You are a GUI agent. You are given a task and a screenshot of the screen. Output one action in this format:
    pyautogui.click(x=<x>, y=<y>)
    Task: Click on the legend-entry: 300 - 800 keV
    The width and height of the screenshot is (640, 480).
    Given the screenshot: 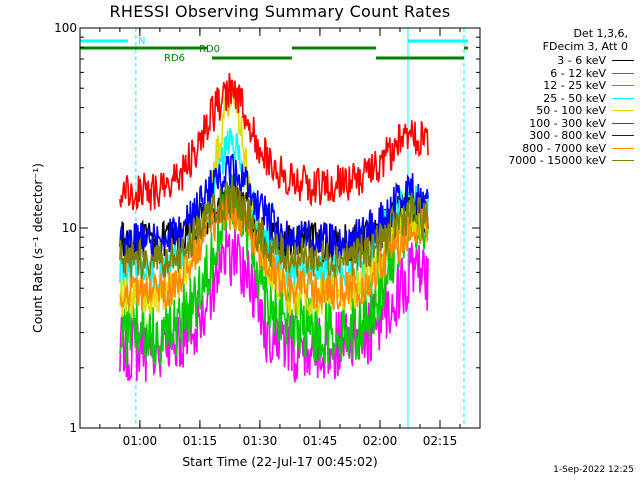 What is the action you would take?
    pyautogui.click(x=581, y=135)
    